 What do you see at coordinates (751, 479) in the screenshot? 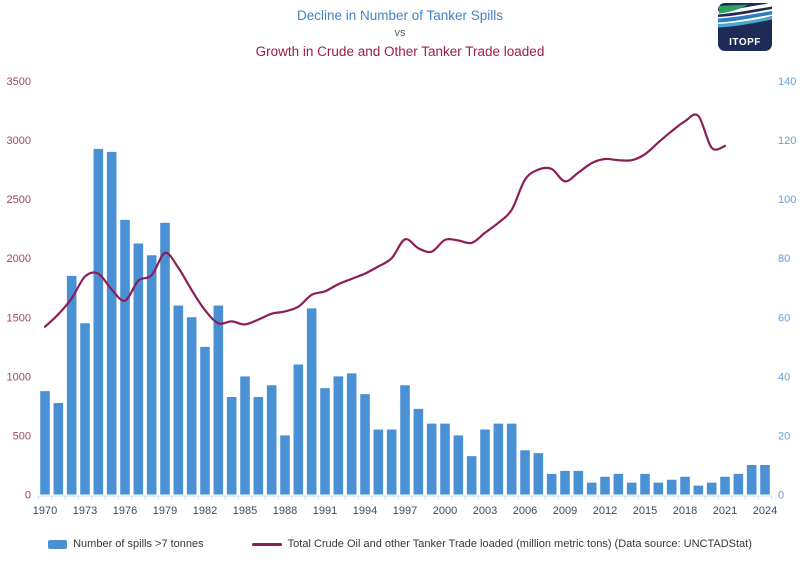
I see `bar-2023` at bounding box center [751, 479].